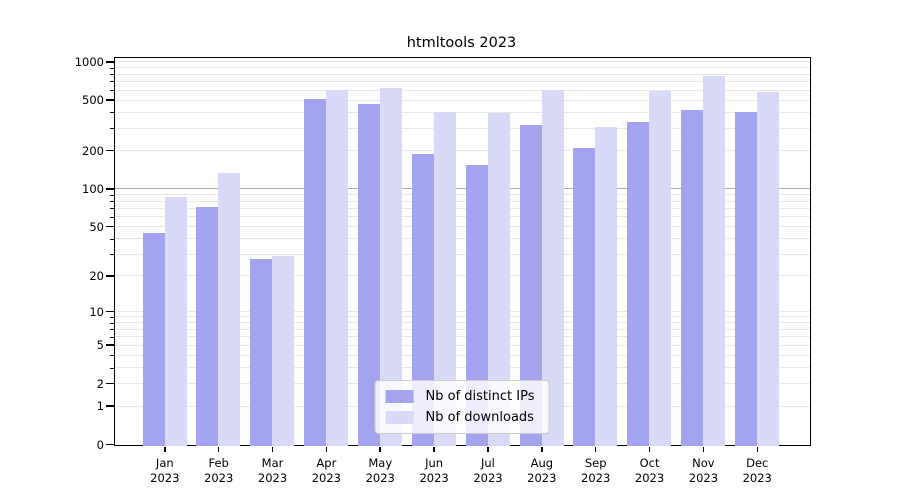 The image size is (900, 500). I want to click on legend: Nb of distinct IPs Nb of downloads, so click(462, 407).